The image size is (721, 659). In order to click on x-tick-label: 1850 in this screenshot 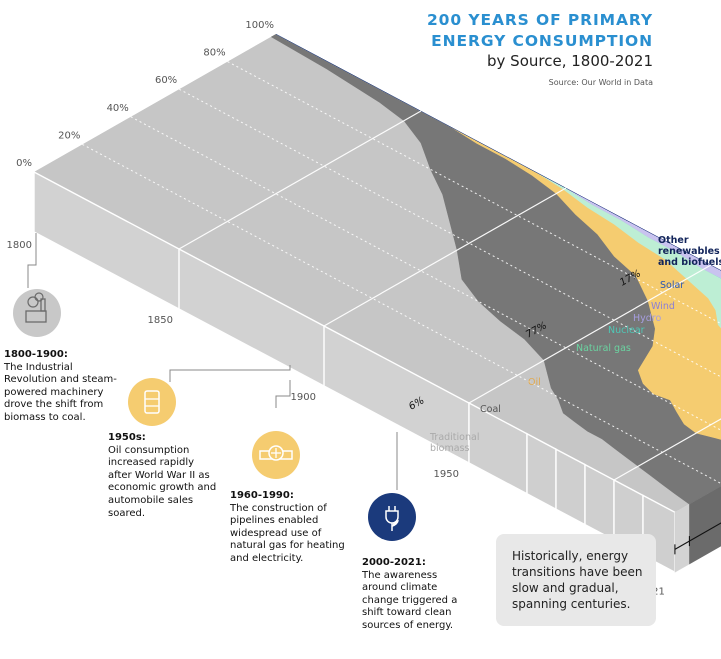, I will do `click(160, 320)`.